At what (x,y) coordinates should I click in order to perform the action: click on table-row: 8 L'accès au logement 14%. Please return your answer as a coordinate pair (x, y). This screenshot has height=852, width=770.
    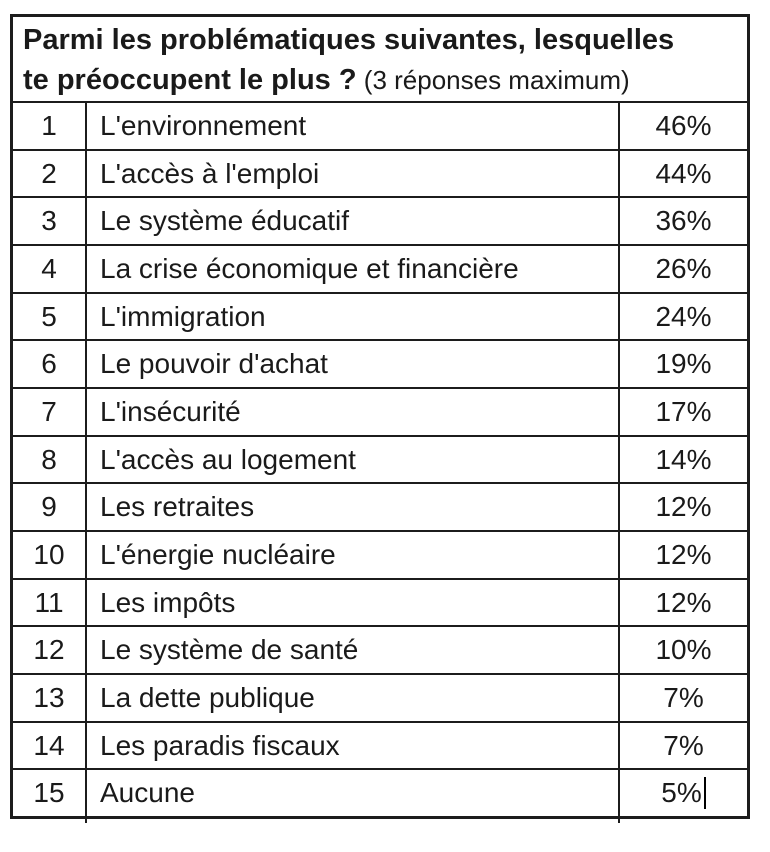
    Looking at the image, I should click on (380, 460).